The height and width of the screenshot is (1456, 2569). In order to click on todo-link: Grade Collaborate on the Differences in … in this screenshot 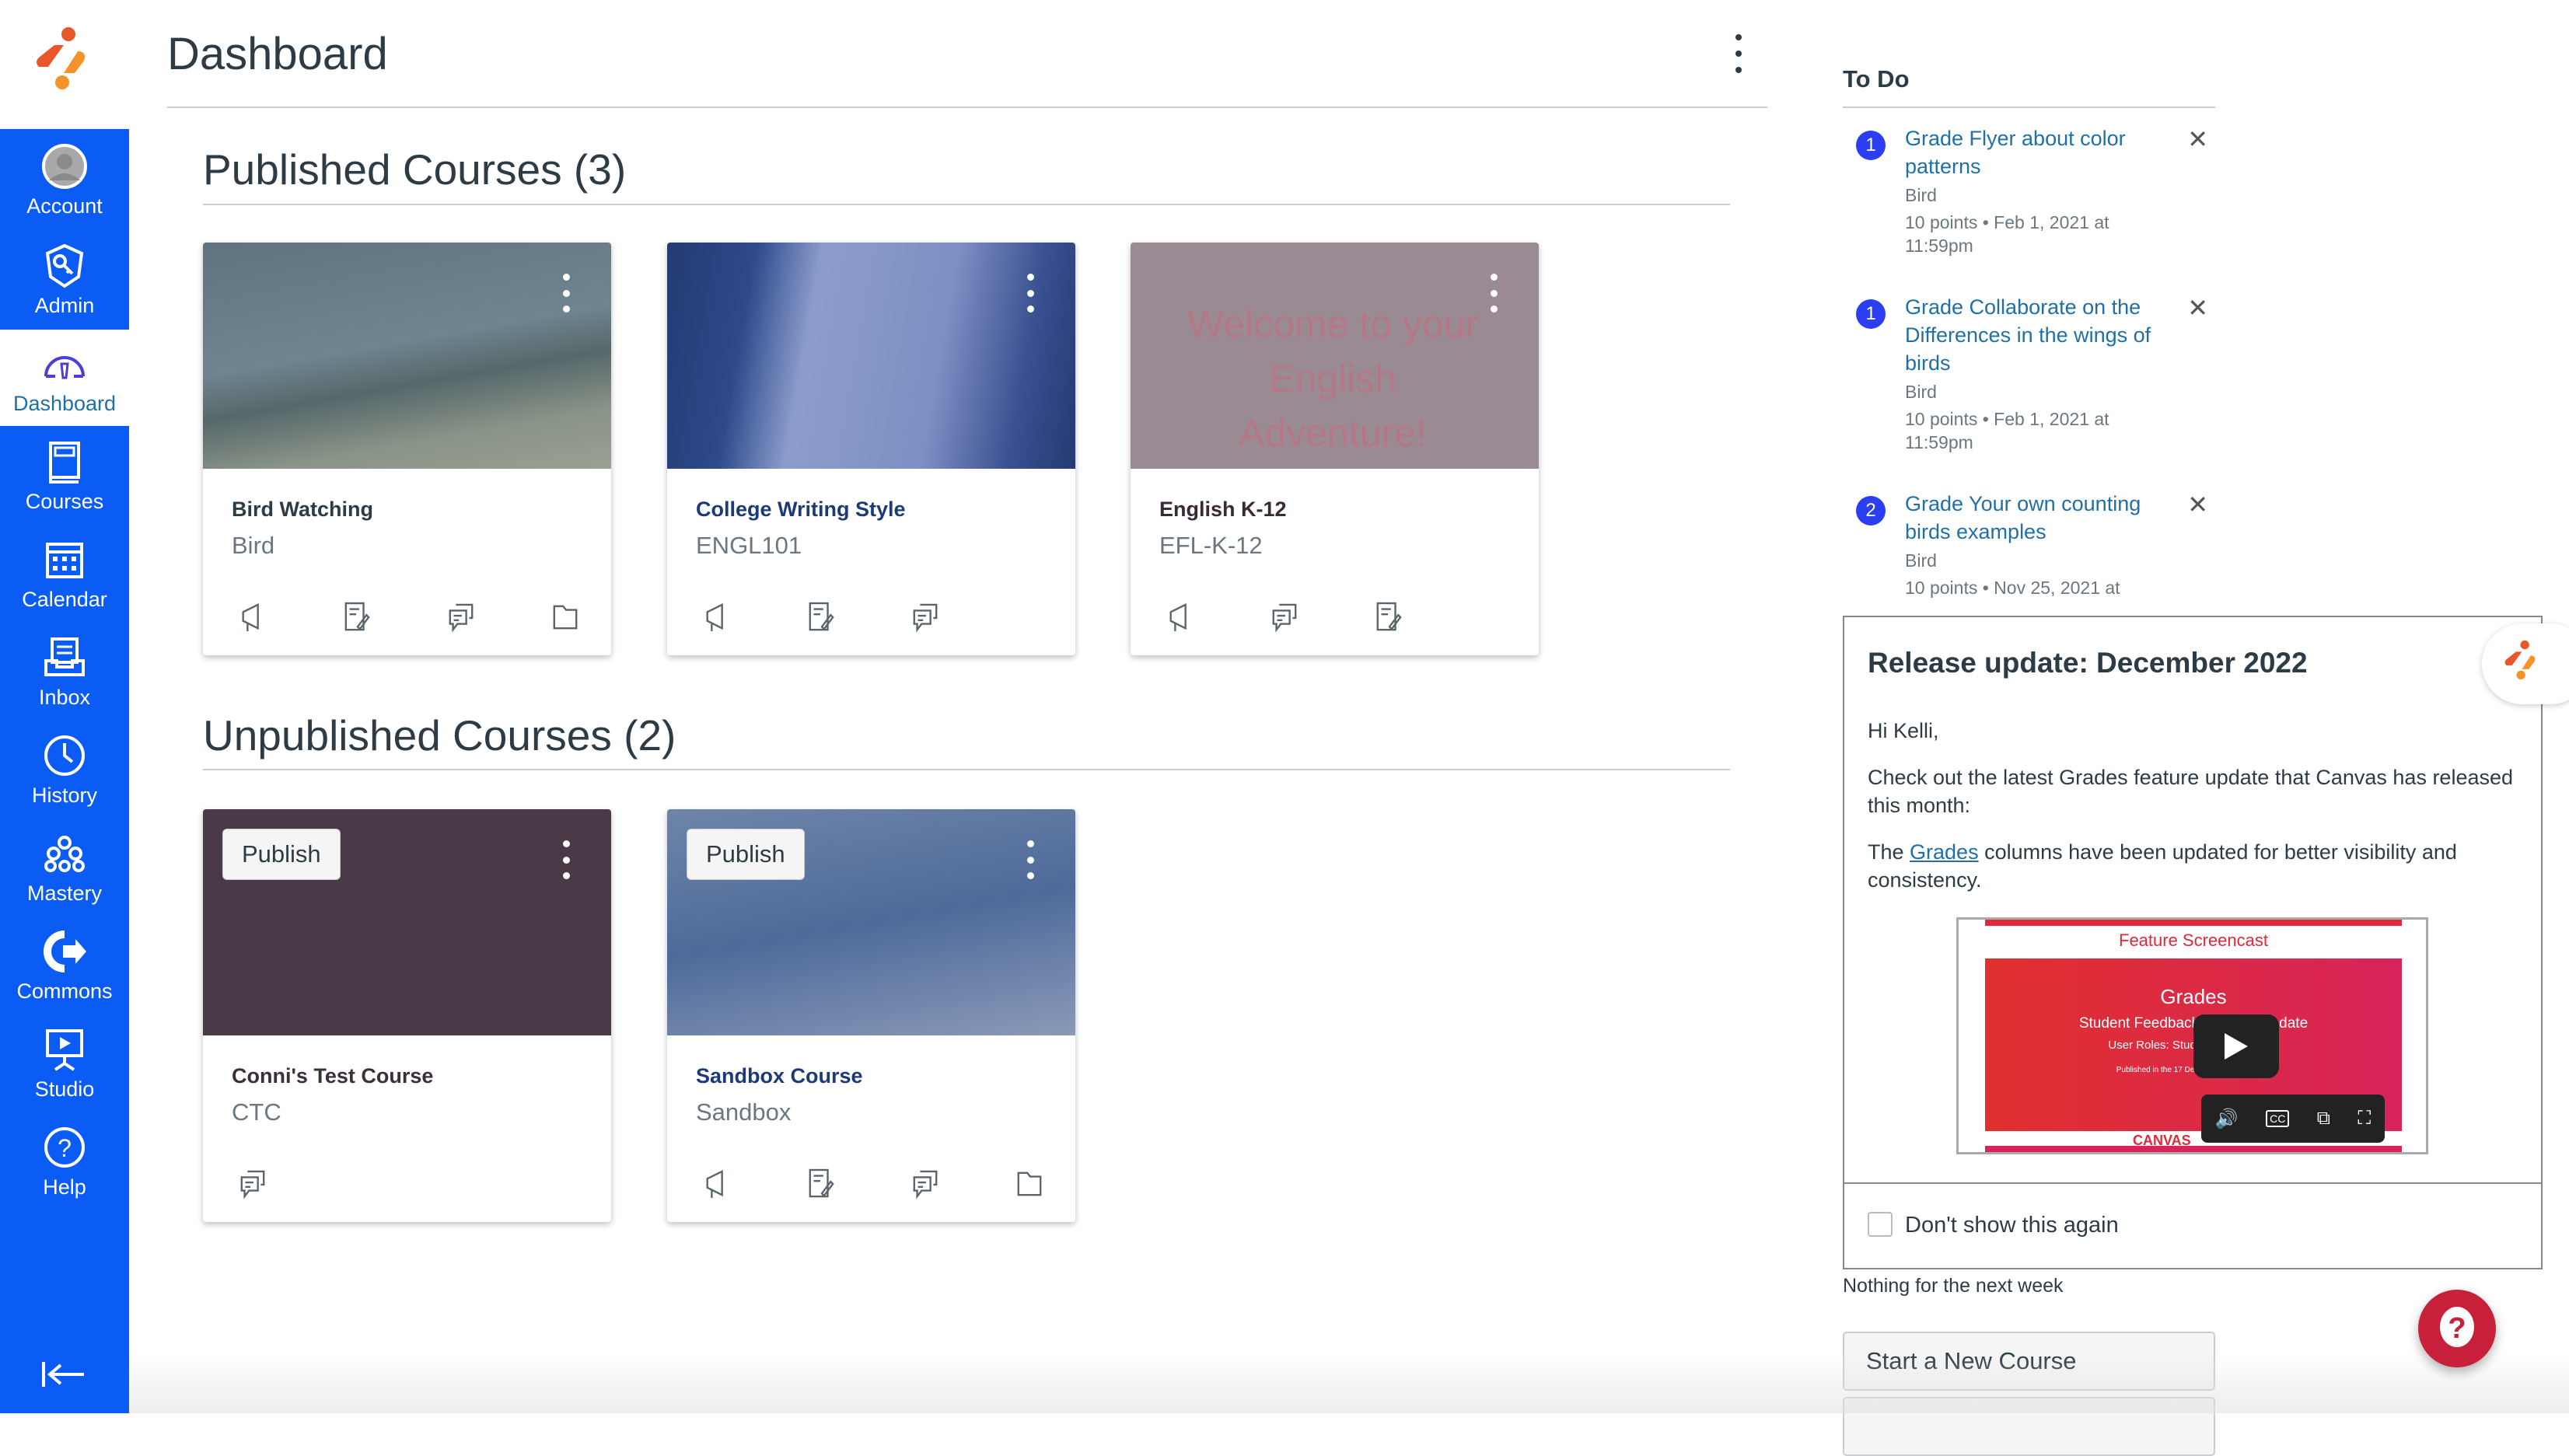, I will do `click(2028, 335)`.